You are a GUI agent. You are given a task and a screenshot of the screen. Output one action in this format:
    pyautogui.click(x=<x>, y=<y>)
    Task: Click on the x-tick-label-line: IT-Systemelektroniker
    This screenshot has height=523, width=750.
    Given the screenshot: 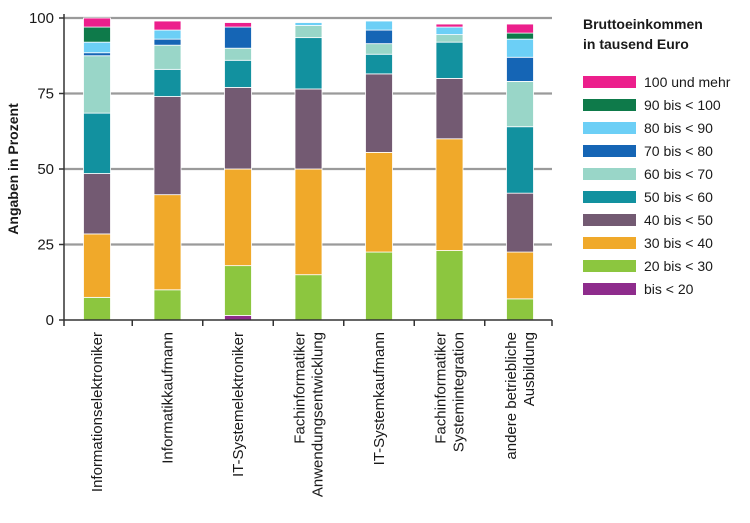 What is the action you would take?
    pyautogui.click(x=238, y=404)
    